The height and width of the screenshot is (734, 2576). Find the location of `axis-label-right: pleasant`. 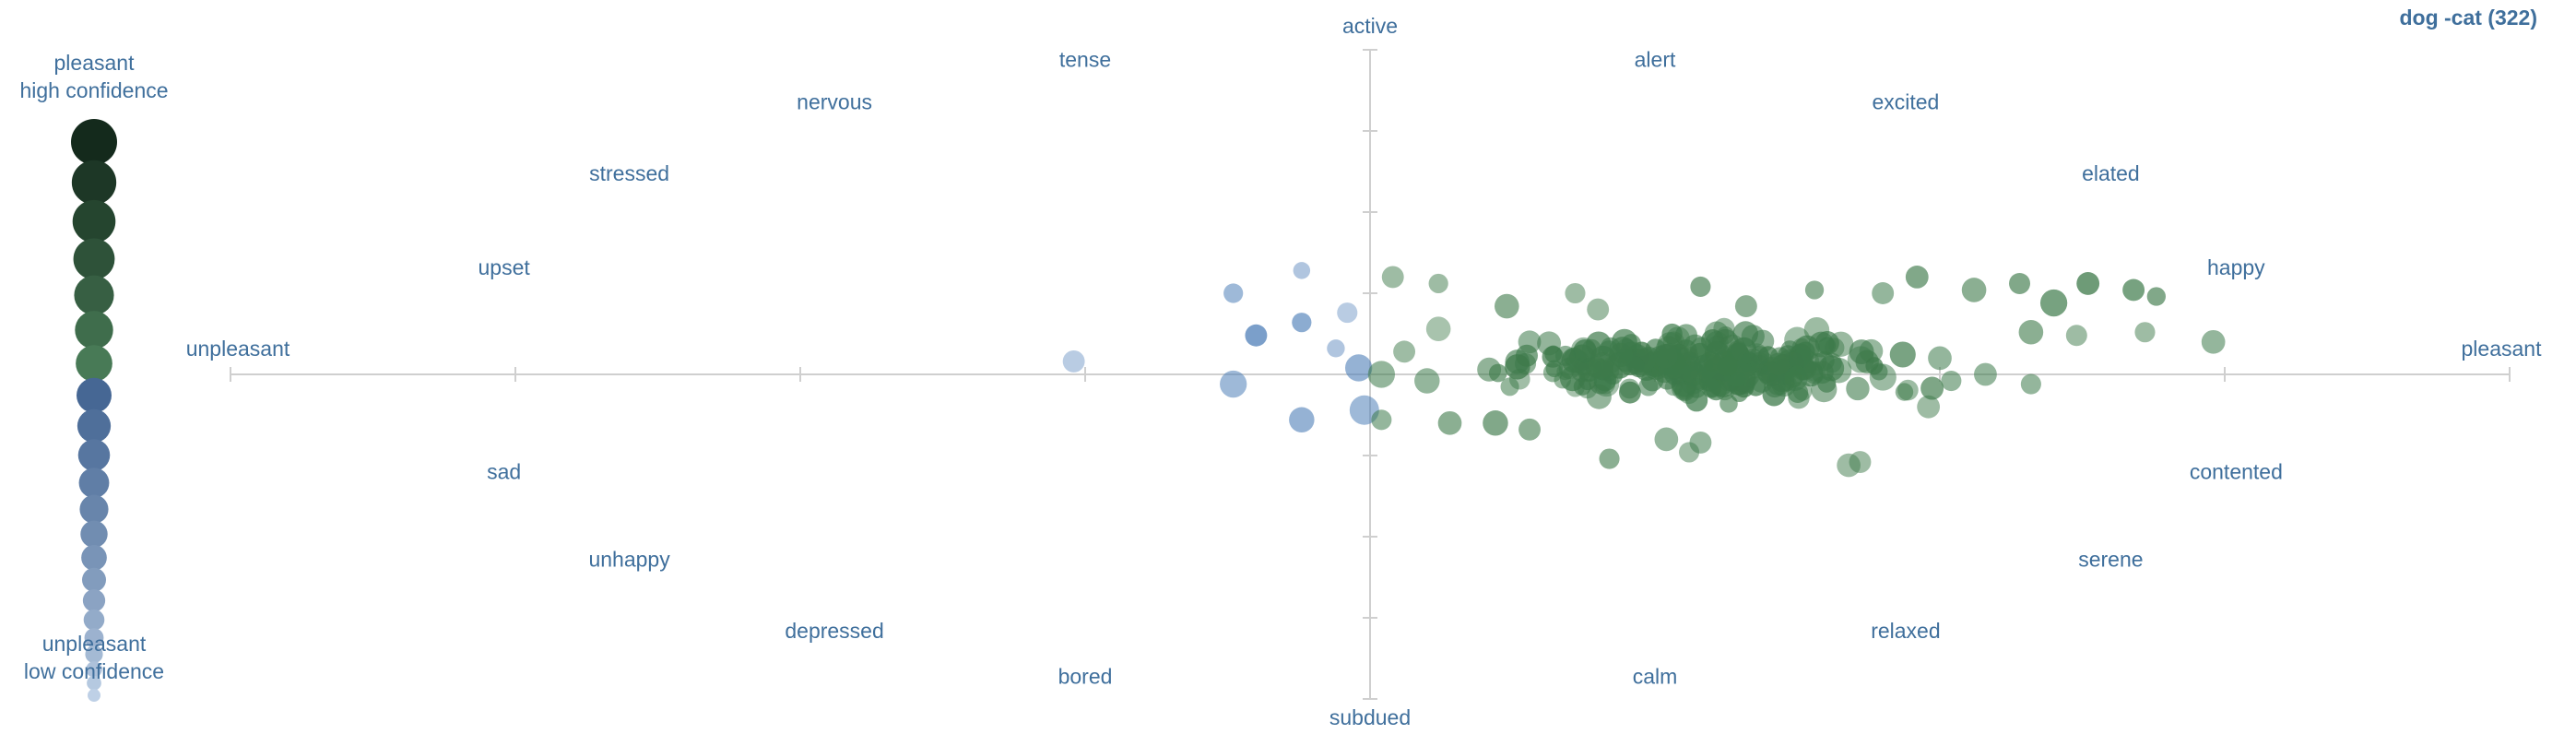

axis-label-right: pleasant is located at coordinates (2502, 349).